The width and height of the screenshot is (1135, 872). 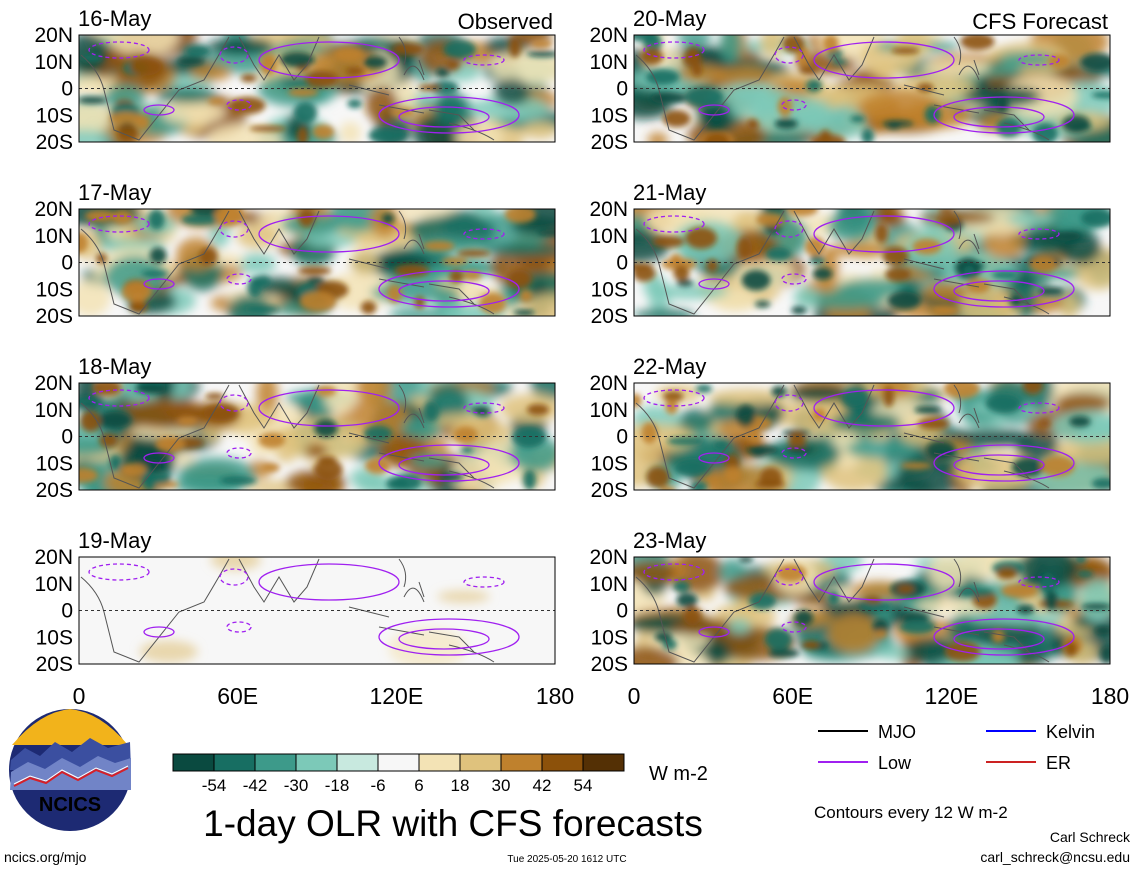 I want to click on panel-date: 17-May, so click(x=114, y=192).